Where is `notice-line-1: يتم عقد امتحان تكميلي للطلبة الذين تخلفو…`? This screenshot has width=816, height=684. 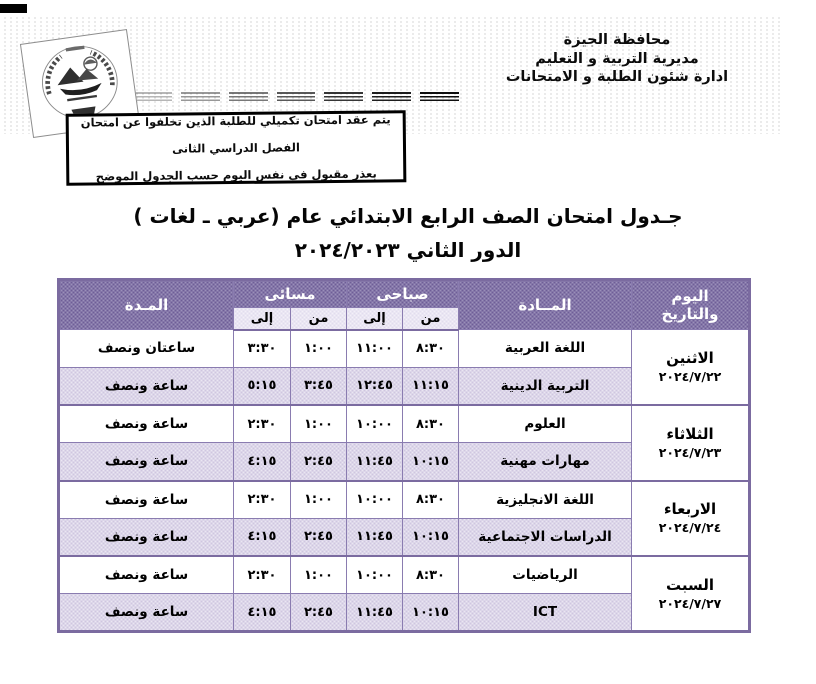
notice-line-1: يتم عقد امتحان تكميلي للطلبة الذين تخلفو… is located at coordinates (235, 133).